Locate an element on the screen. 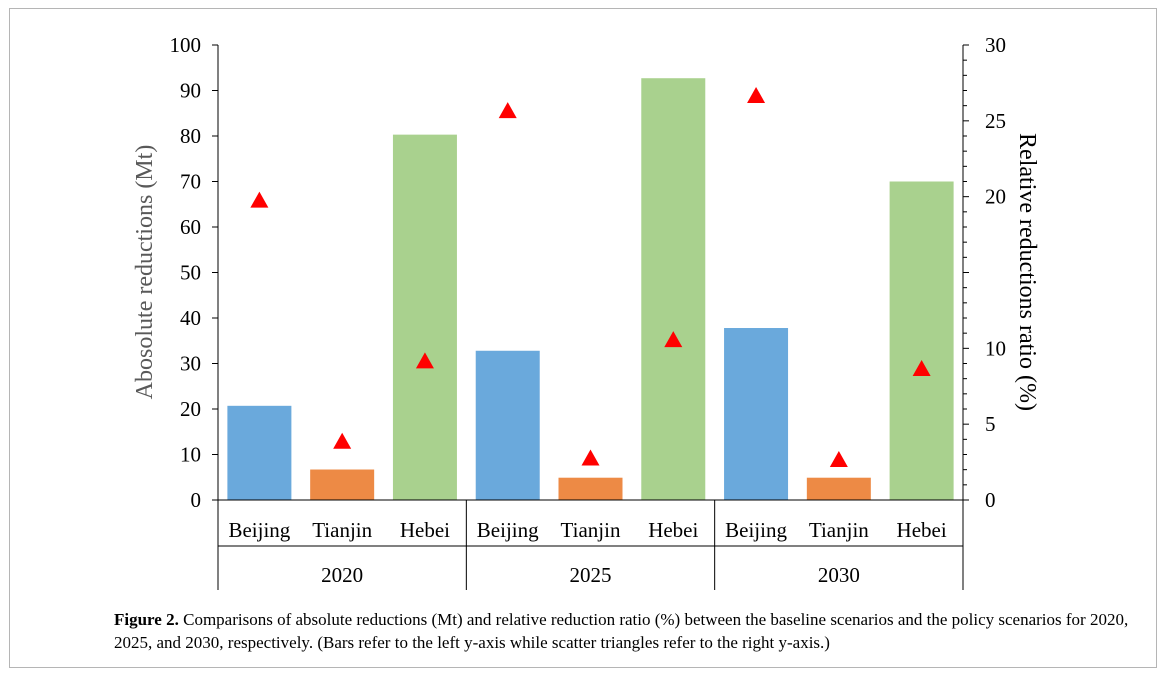  left-y-axis: 0 10 20 30 40 50 60 70 80 90 100 is located at coordinates (194, 272).